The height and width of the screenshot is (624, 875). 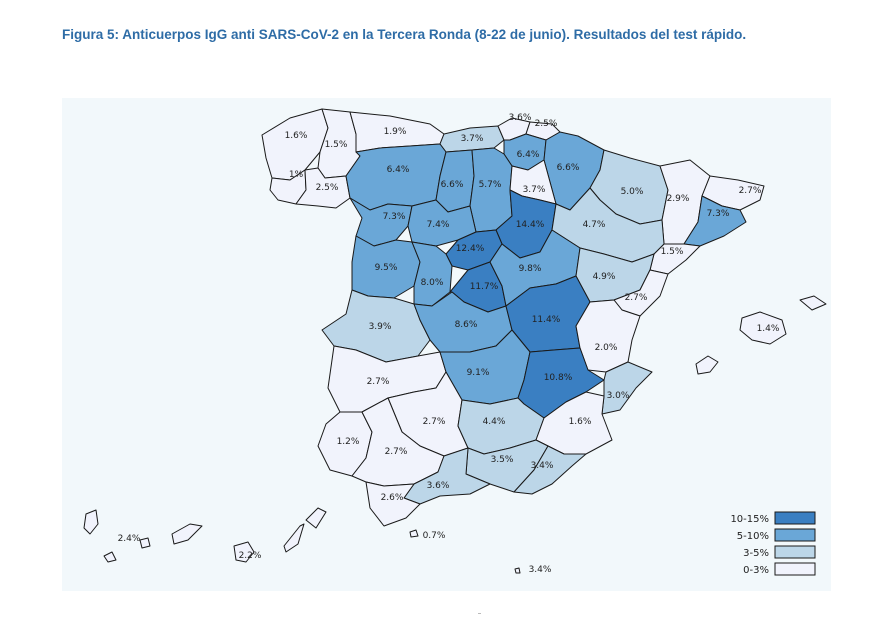 I want to click on label-burgos: 5.7%, so click(x=490, y=185).